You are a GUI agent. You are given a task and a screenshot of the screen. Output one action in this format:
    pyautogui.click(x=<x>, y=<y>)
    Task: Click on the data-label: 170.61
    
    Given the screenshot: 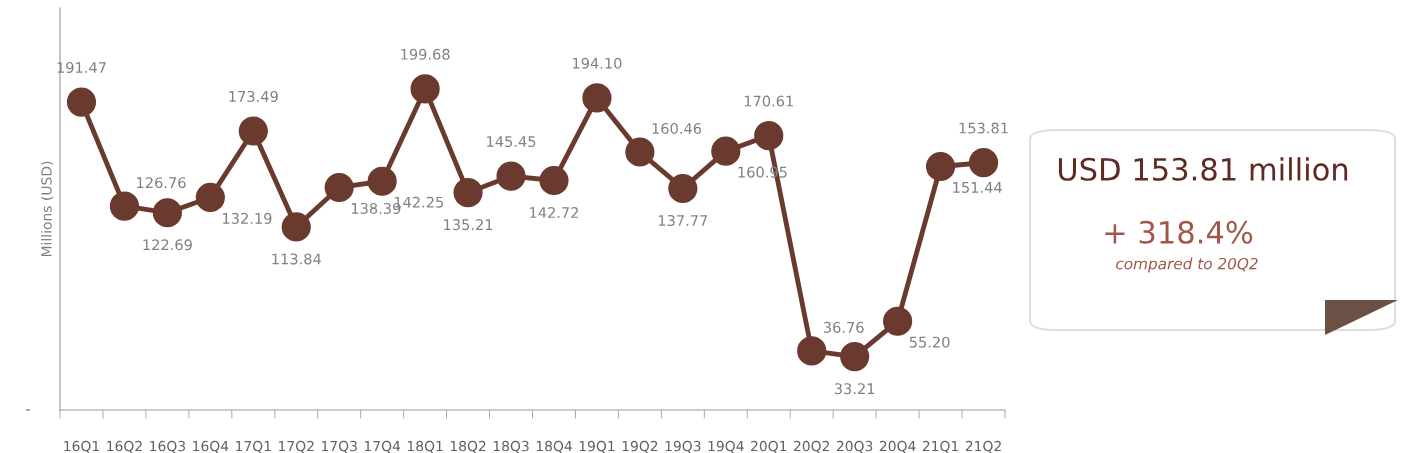 What is the action you would take?
    pyautogui.click(x=768, y=101)
    